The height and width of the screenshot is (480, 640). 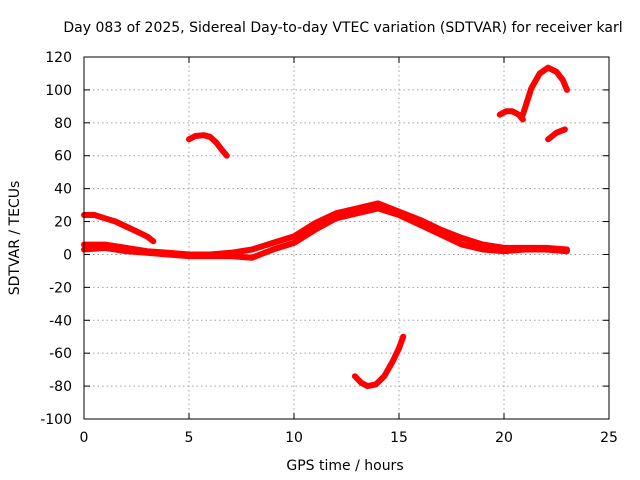 I want to click on y-tick-label: 80, so click(x=63, y=124).